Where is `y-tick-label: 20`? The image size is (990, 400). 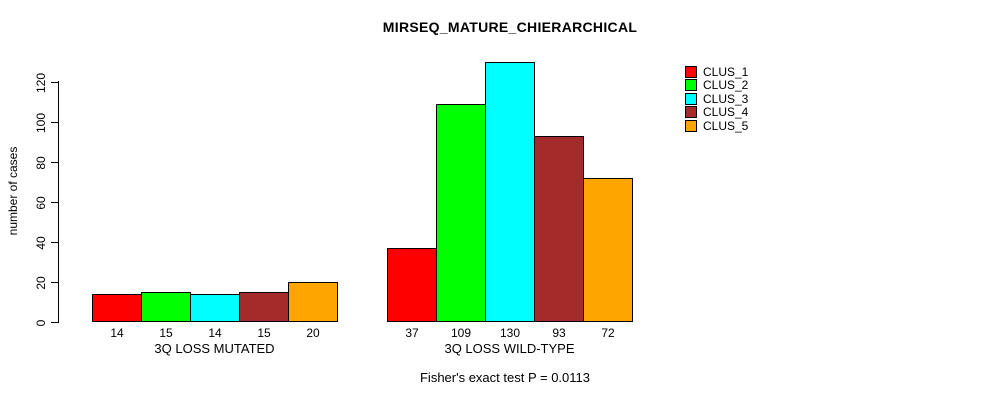
y-tick-label: 20 is located at coordinates (41, 282).